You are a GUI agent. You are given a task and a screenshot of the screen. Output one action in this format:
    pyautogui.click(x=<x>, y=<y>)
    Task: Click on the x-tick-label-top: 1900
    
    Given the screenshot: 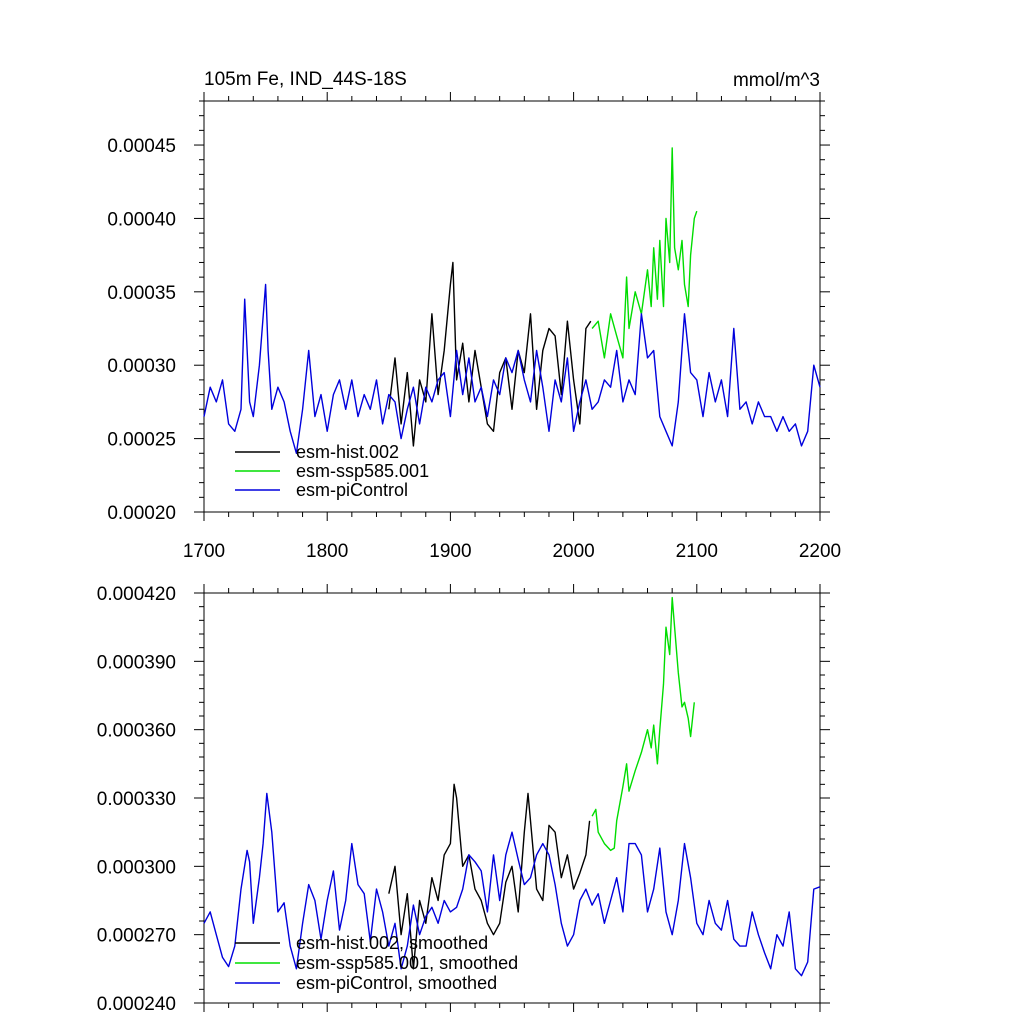 What is the action you would take?
    pyautogui.click(x=450, y=551)
    